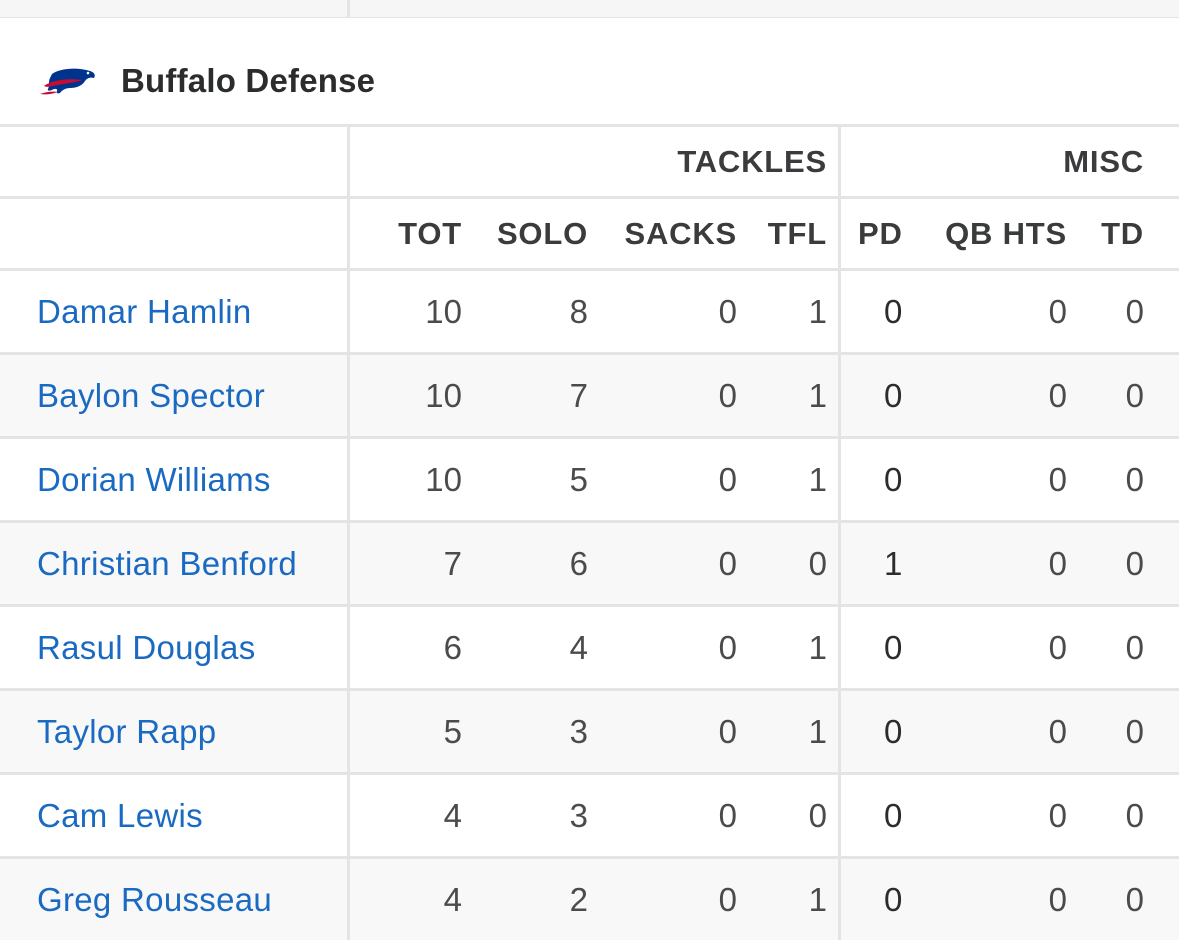  What do you see at coordinates (578, 479) in the screenshot?
I see `stat-solo: 5` at bounding box center [578, 479].